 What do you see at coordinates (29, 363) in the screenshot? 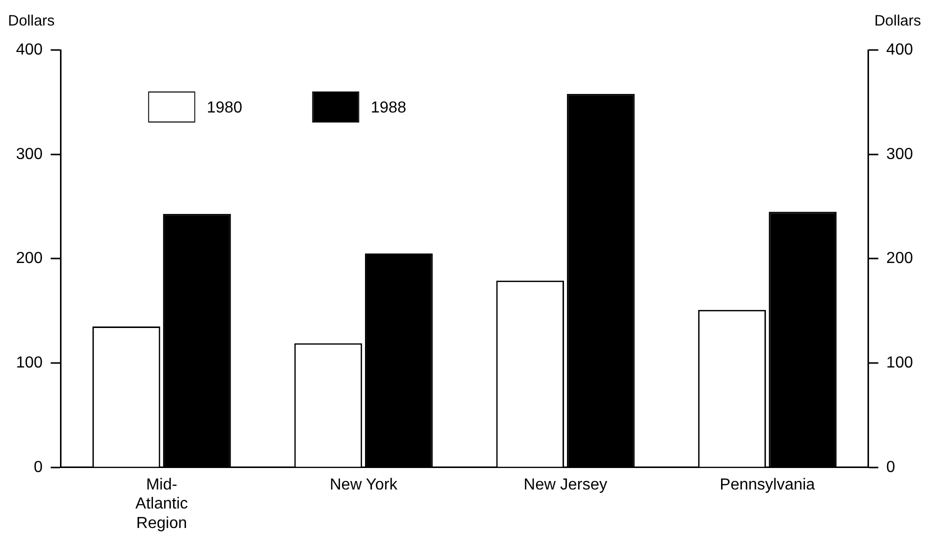
I see `y-tick-label: 100` at bounding box center [29, 363].